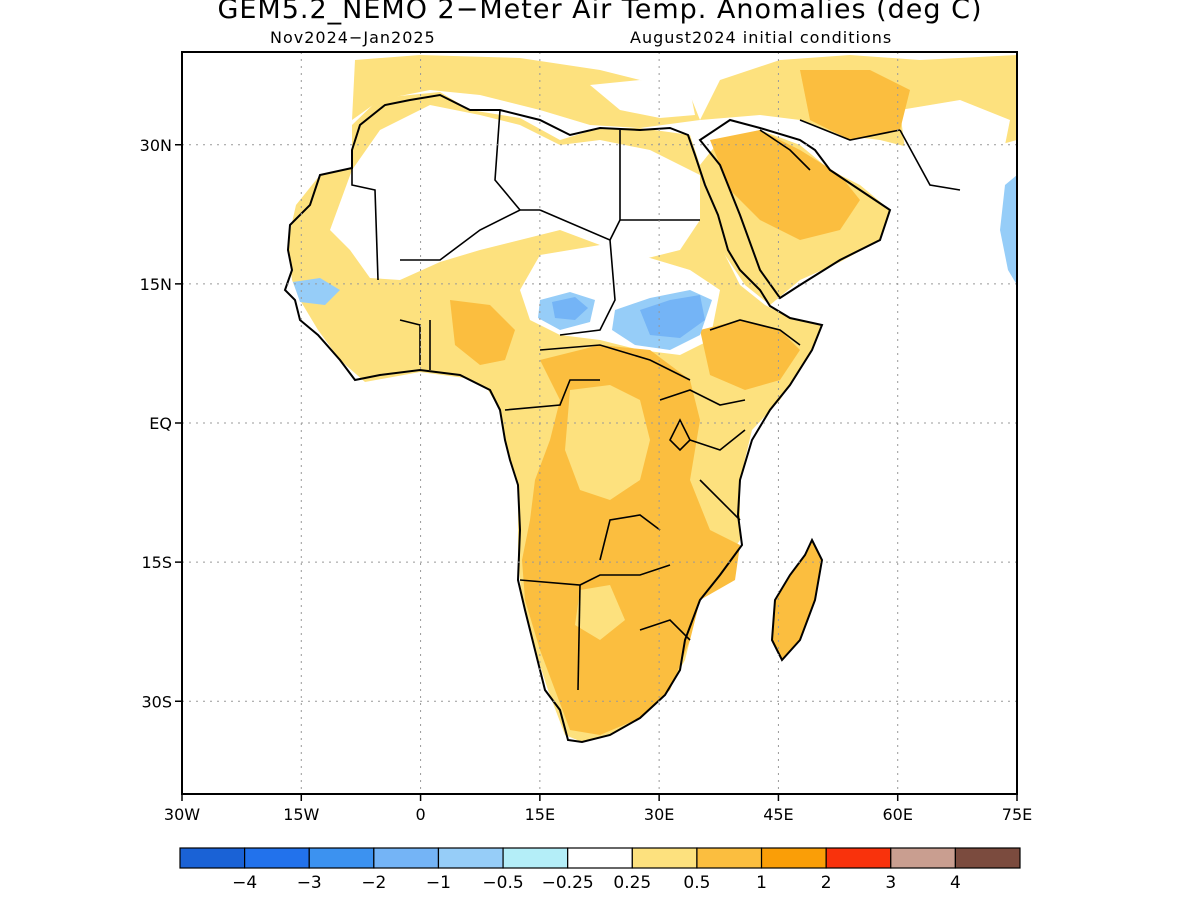 The image size is (1200, 900). What do you see at coordinates (502, 883) in the screenshot?
I see `colorbar-label: −0.5` at bounding box center [502, 883].